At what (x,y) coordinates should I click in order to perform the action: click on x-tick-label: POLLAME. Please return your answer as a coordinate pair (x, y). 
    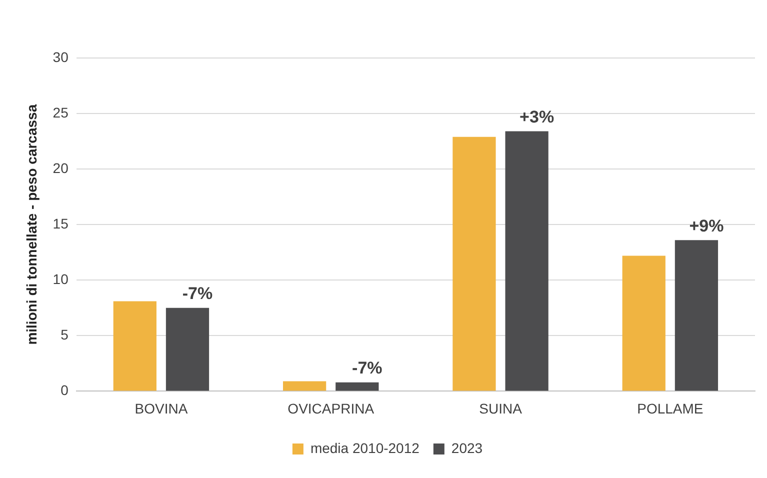
    Looking at the image, I should click on (670, 408).